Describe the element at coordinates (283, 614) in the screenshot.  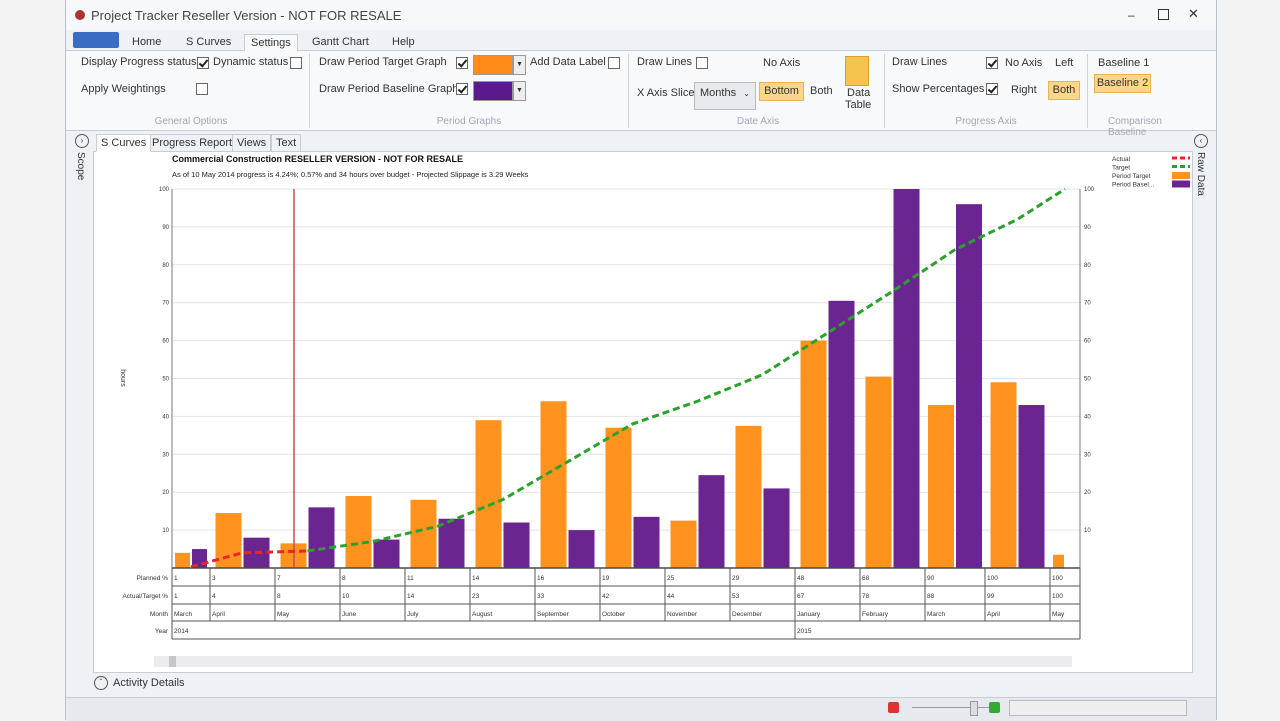
I see `table-cell: May` at that location.